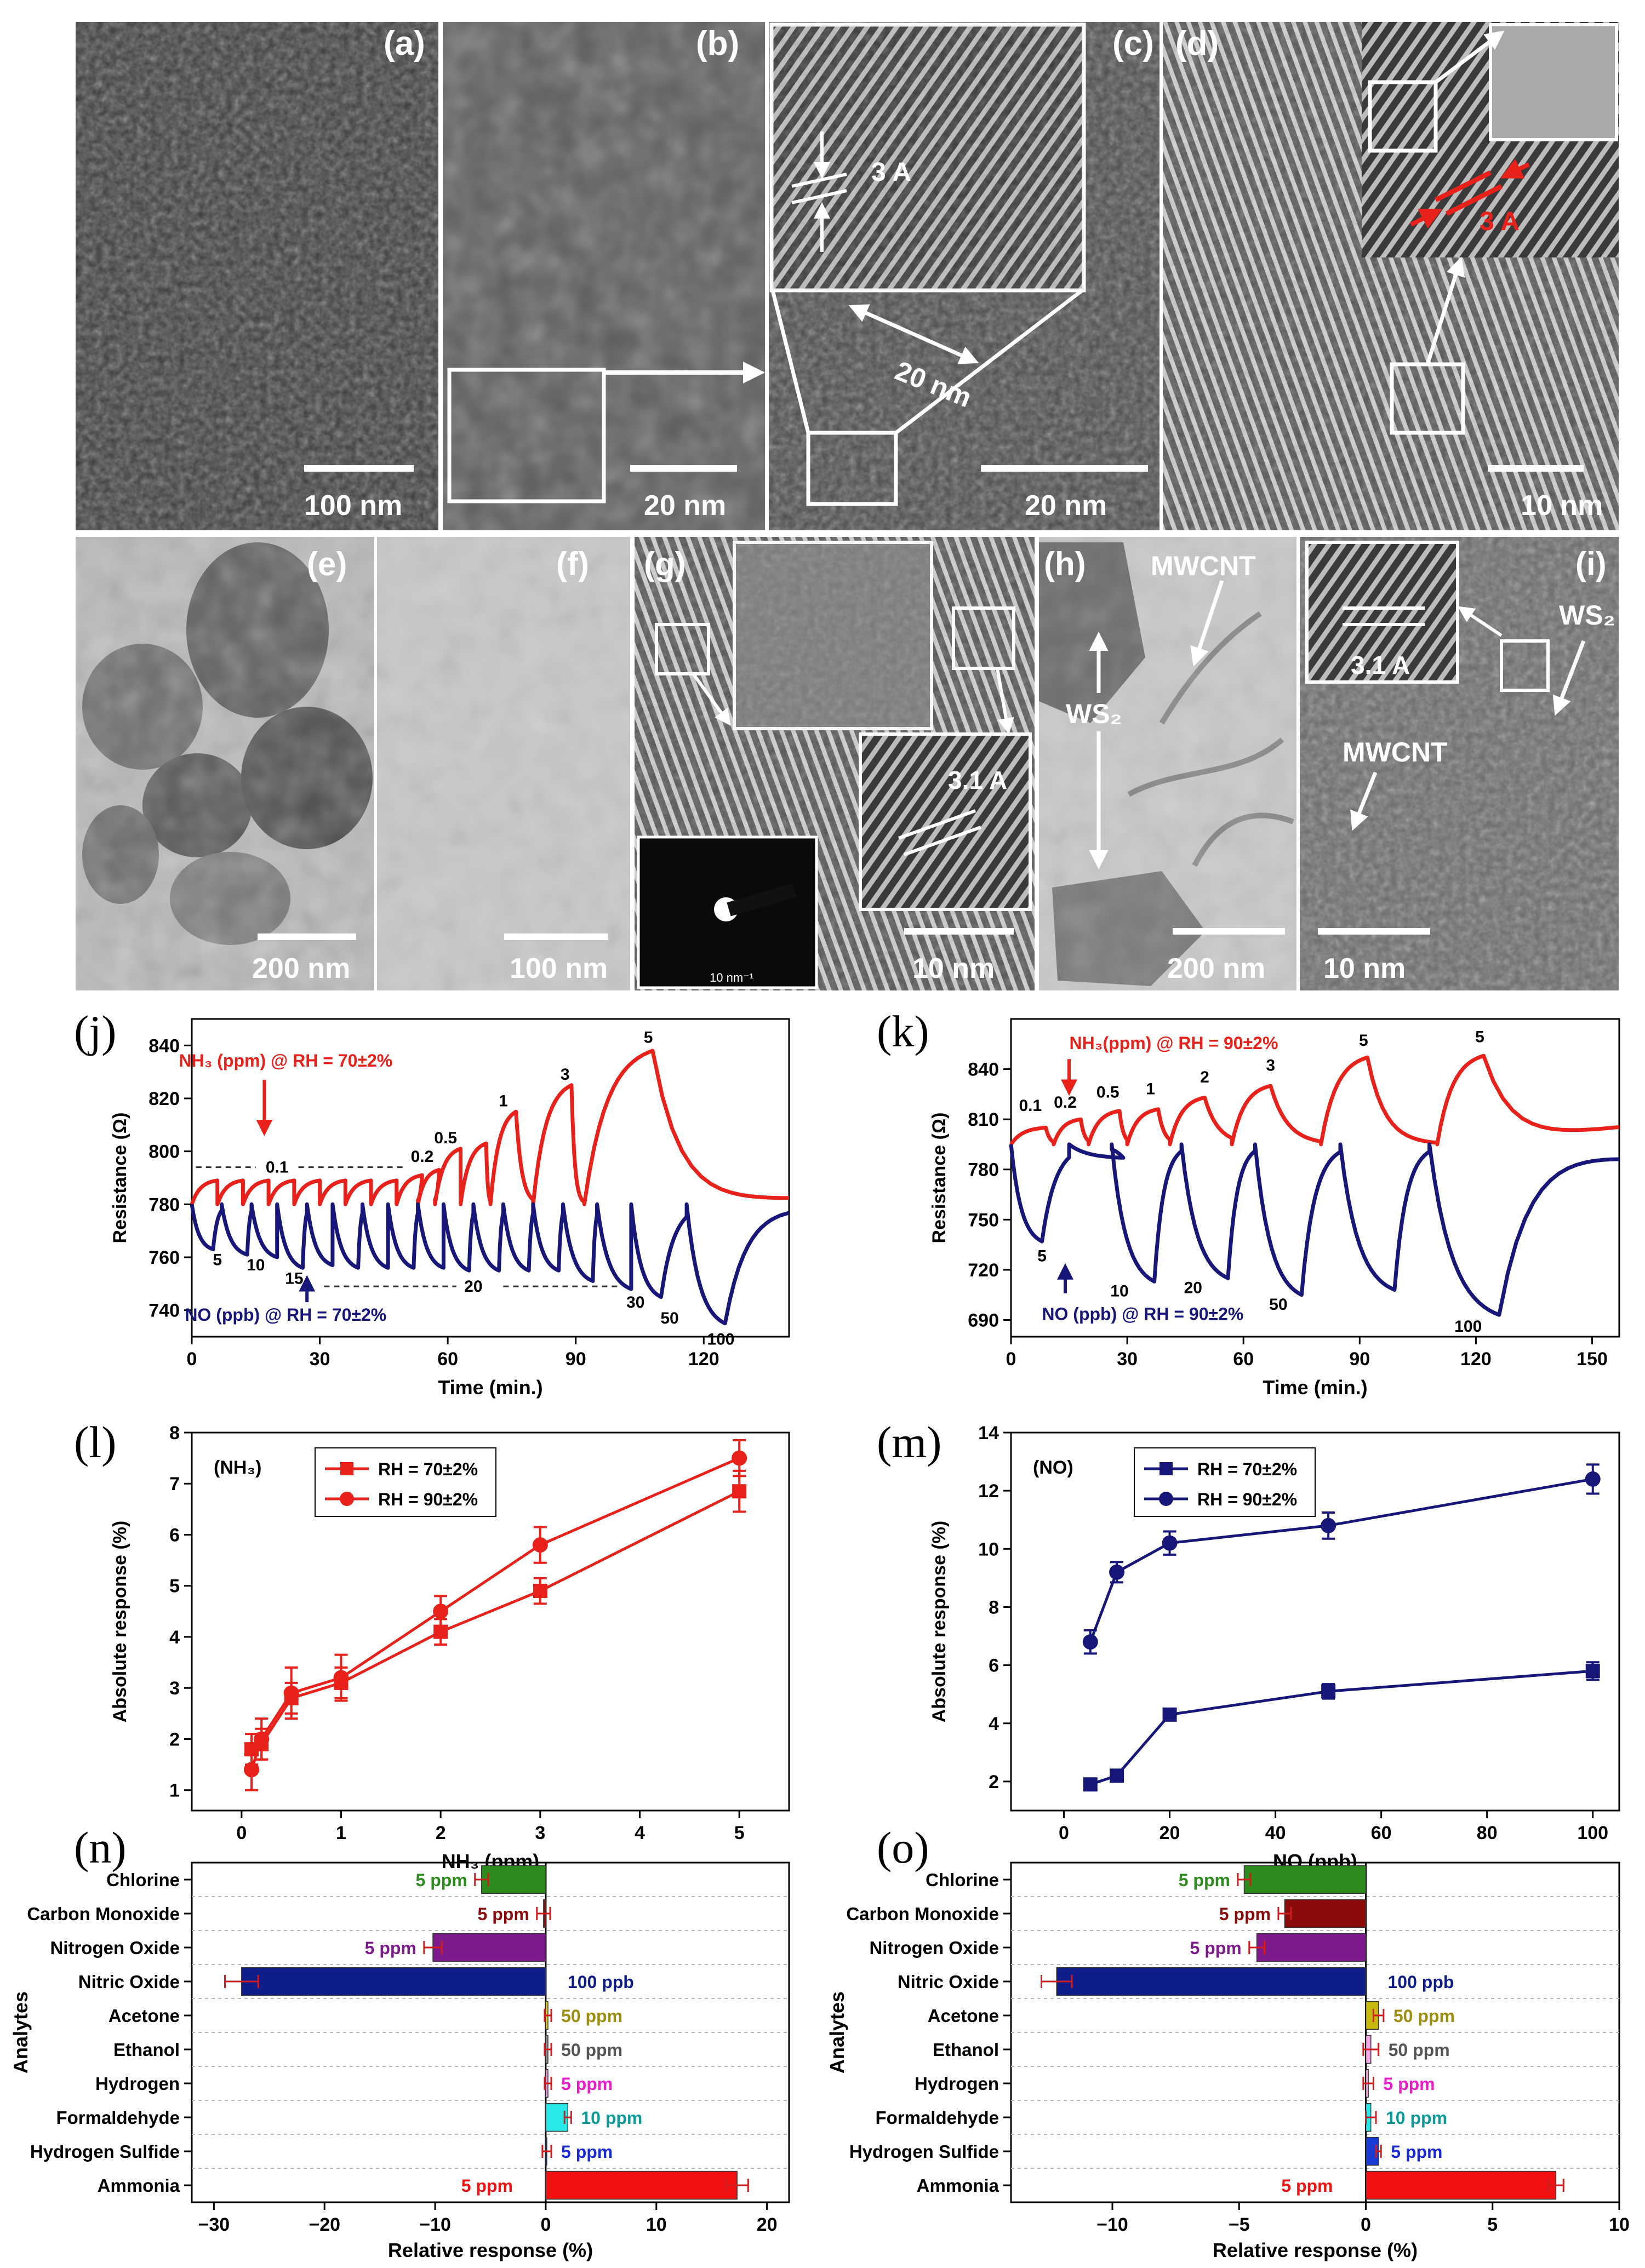 Image resolution: width=1645 pixels, height=2268 pixels. What do you see at coordinates (740, 1833) in the screenshot?
I see `chart-l-xtick-label: 5` at bounding box center [740, 1833].